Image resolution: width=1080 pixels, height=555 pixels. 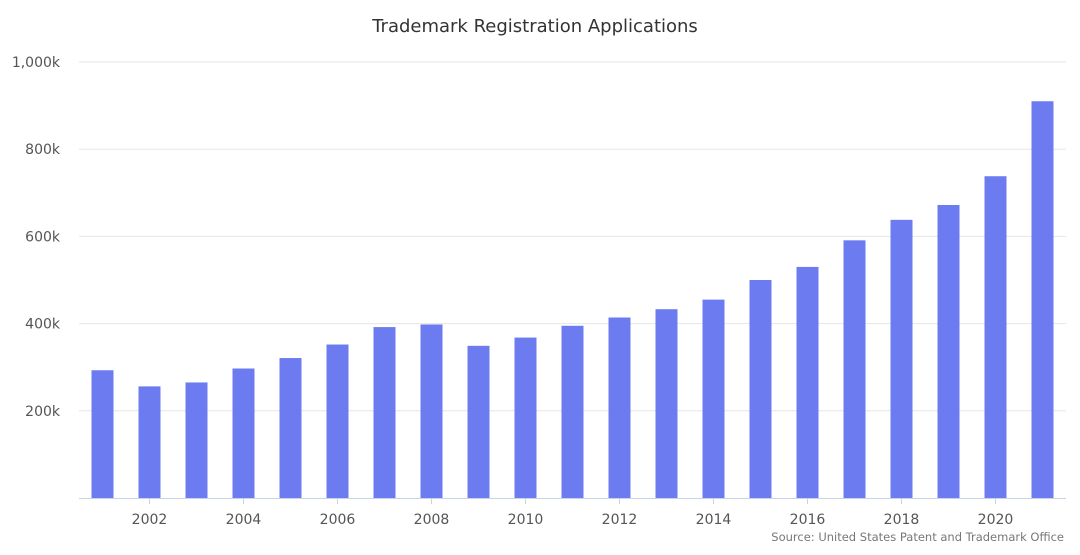 What do you see at coordinates (666, 403) in the screenshot?
I see `bar-2013` at bounding box center [666, 403].